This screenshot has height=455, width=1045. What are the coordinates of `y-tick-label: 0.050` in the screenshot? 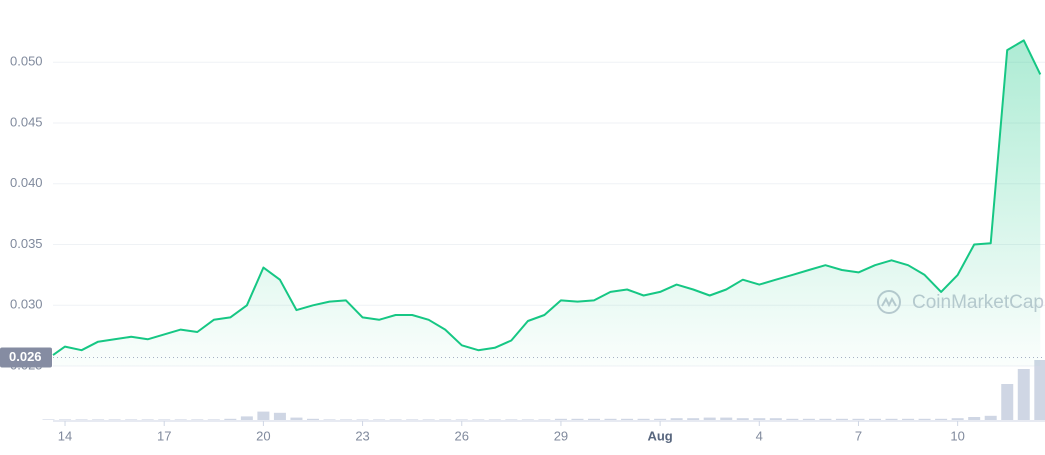 It's located at (26, 61).